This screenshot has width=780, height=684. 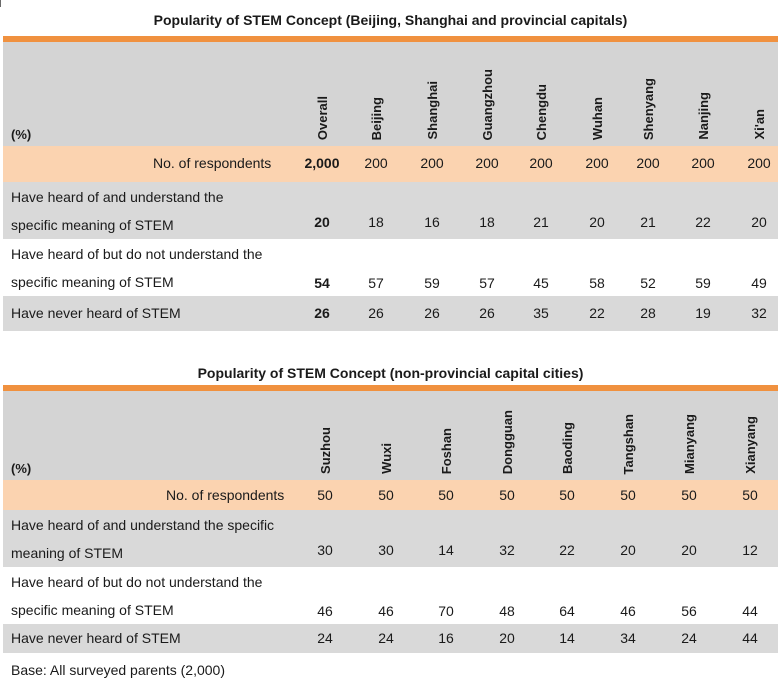 I want to click on cell-value: 19, so click(x=703, y=313).